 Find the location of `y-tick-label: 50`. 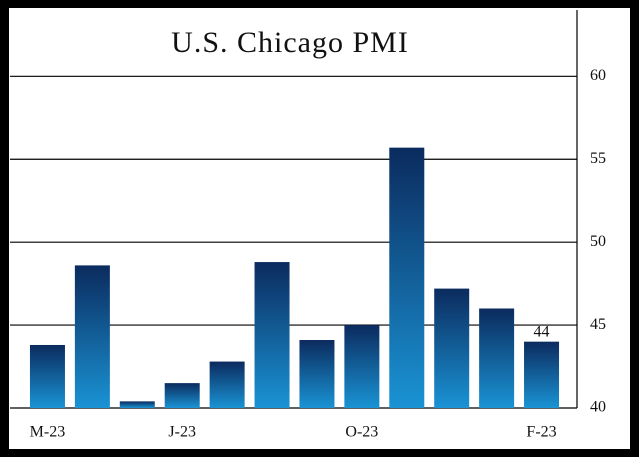

y-tick-label: 50 is located at coordinates (598, 241).